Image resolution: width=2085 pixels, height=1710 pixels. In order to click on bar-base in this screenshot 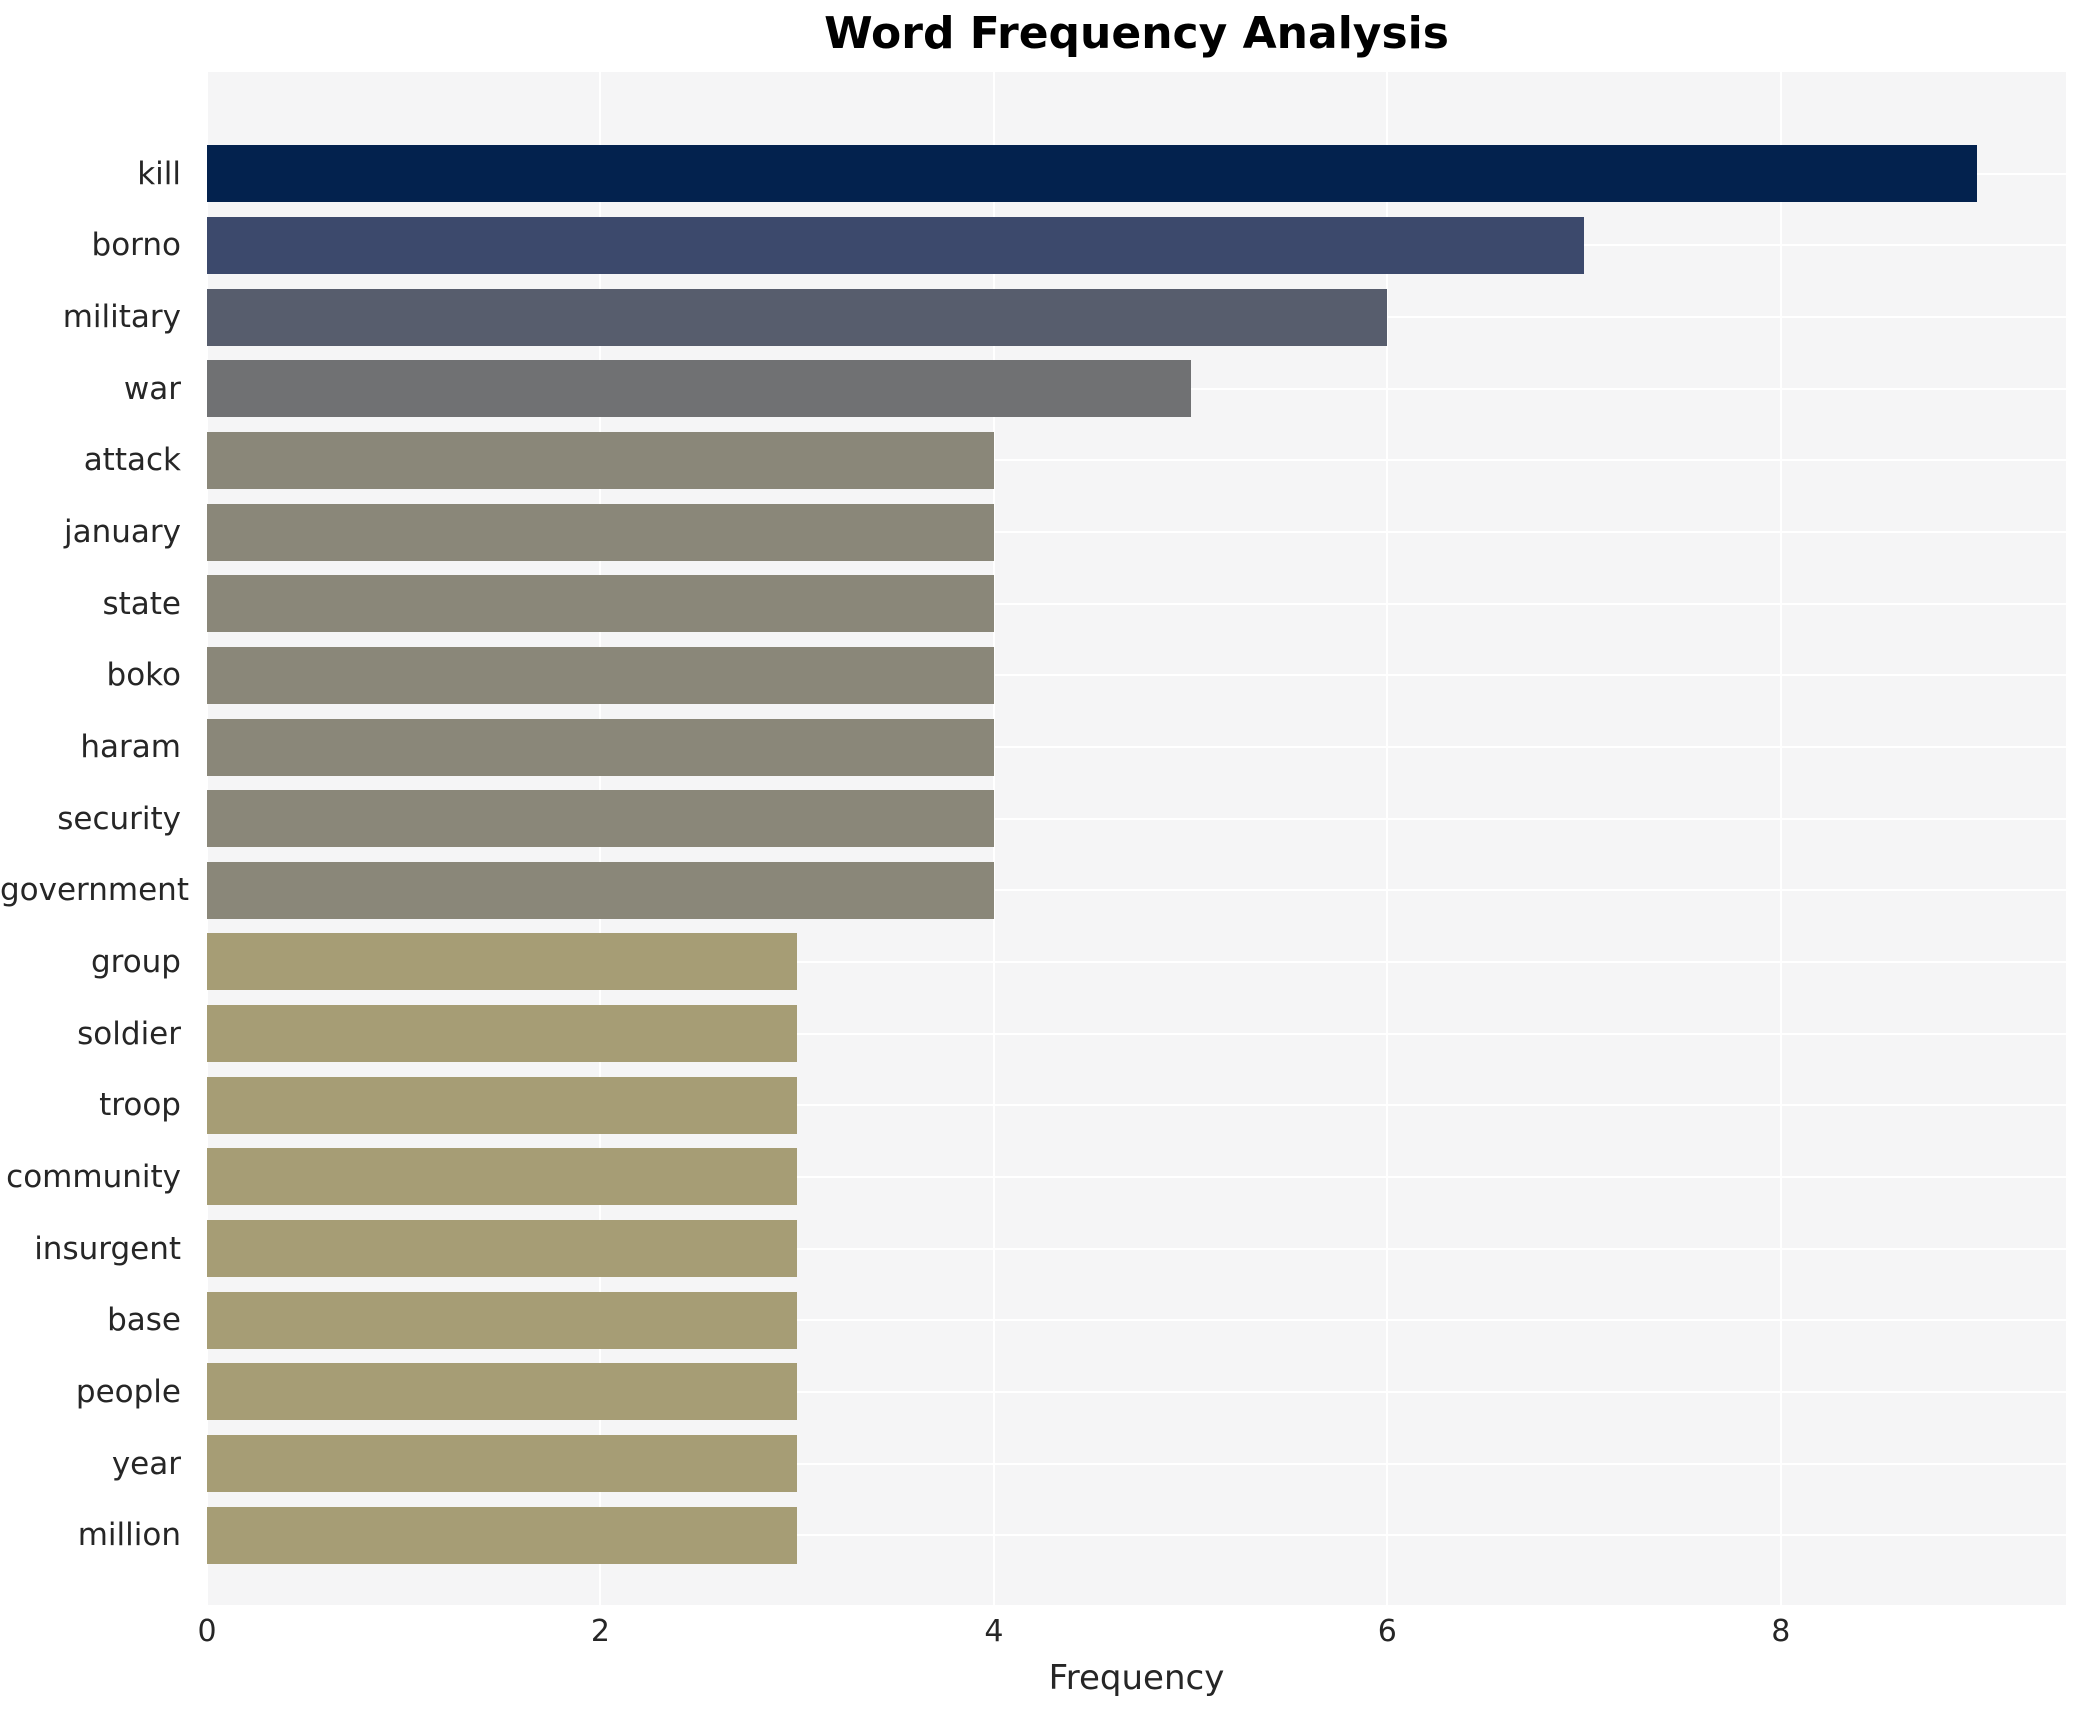, I will do `click(502, 1320)`.